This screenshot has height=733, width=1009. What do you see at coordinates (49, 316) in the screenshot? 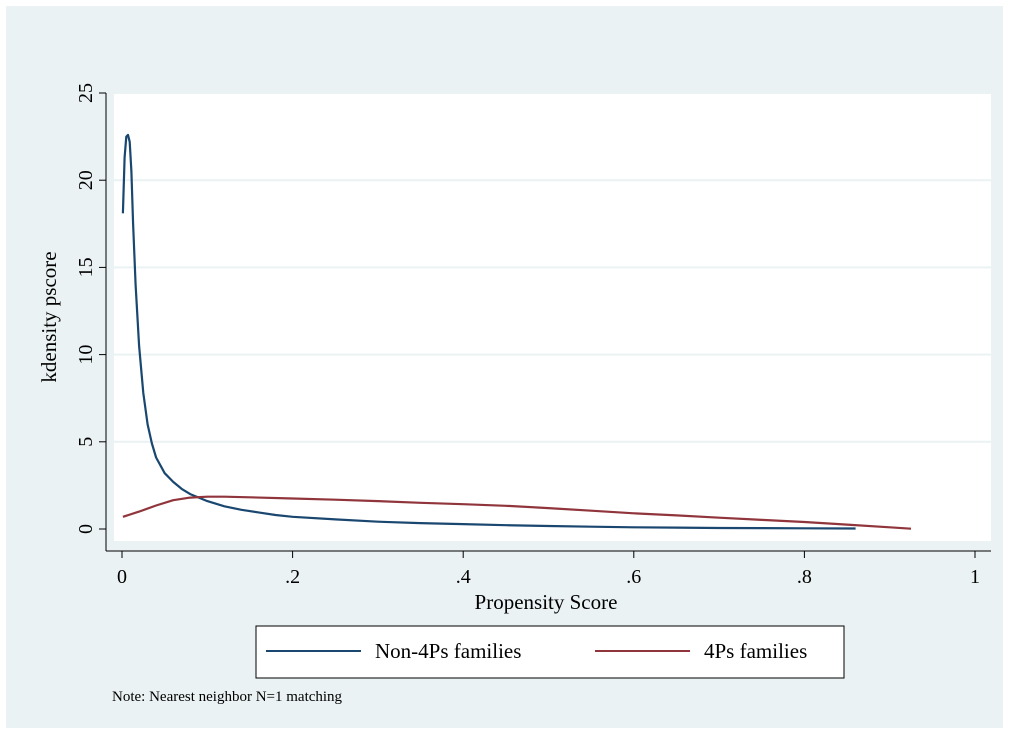
I see `y-axis-title: kdensity pscore` at bounding box center [49, 316].